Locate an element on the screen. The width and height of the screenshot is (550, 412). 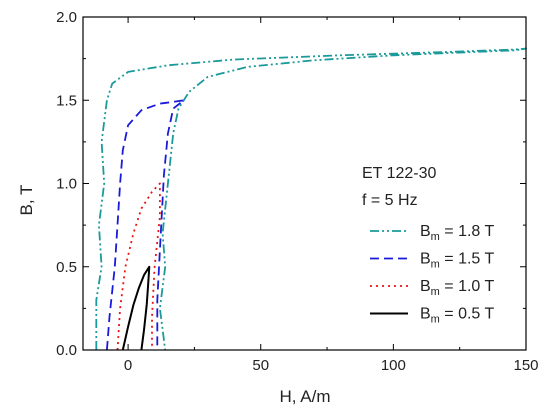
x-tick-label: 0 is located at coordinates (128, 365).